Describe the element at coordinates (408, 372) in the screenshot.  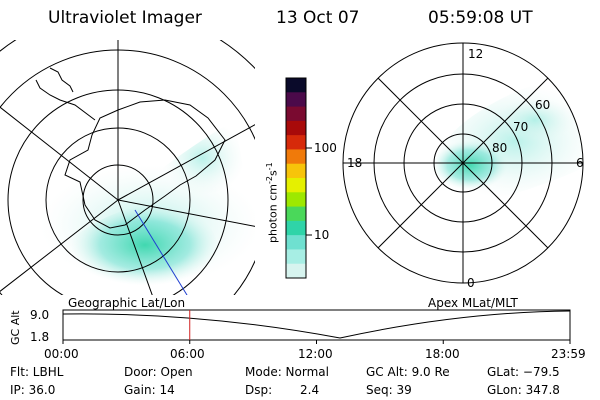
I see `info-gc-alt: GC Alt: 9.0 Re` at that location.